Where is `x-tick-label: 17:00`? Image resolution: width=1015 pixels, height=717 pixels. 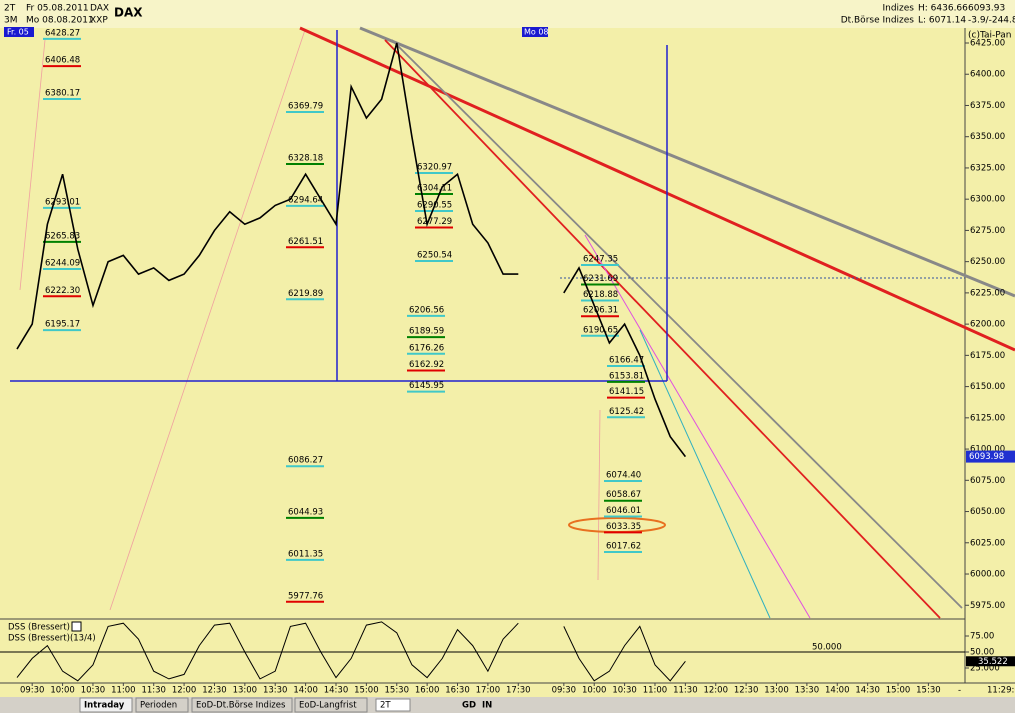 x-tick-label: 17:00 is located at coordinates (488, 691).